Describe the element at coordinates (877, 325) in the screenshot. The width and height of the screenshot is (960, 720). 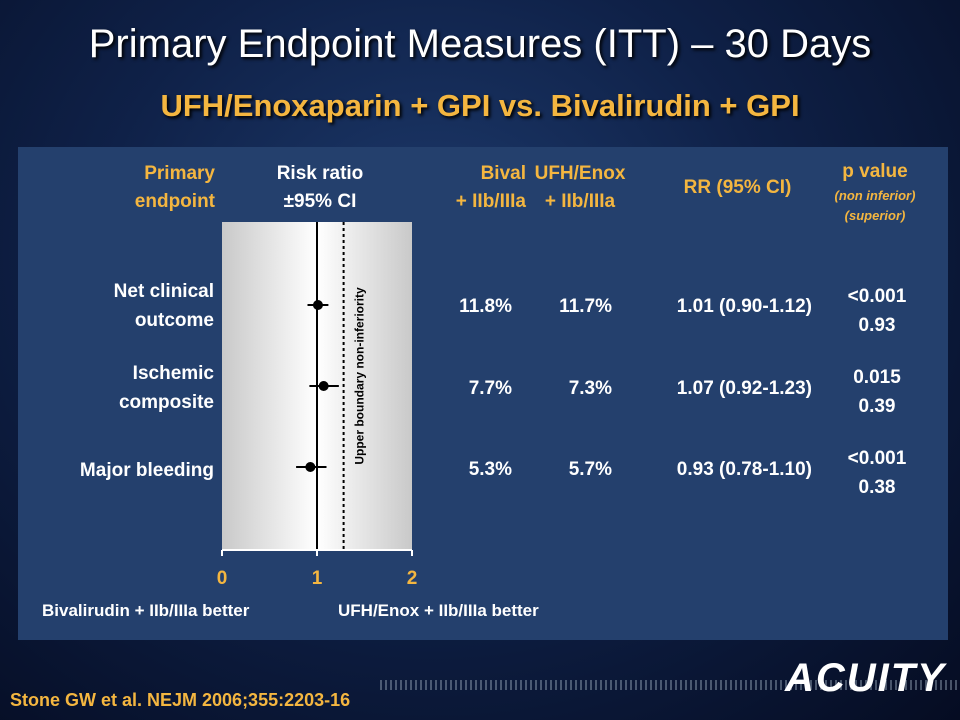
I see `p-superior: 0.93` at that location.